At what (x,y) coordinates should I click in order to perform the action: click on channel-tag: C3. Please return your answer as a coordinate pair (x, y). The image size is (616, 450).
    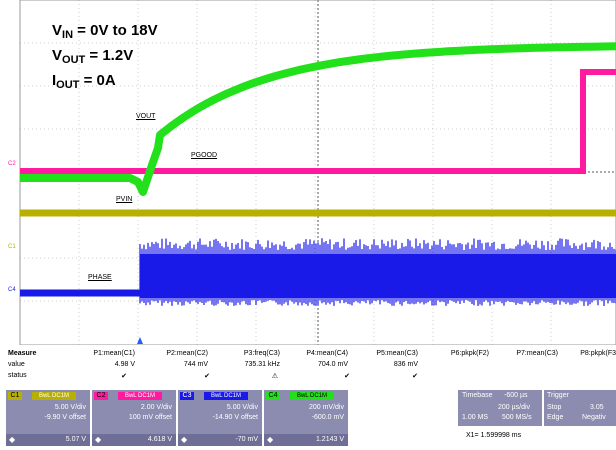
    Looking at the image, I should click on (187, 396).